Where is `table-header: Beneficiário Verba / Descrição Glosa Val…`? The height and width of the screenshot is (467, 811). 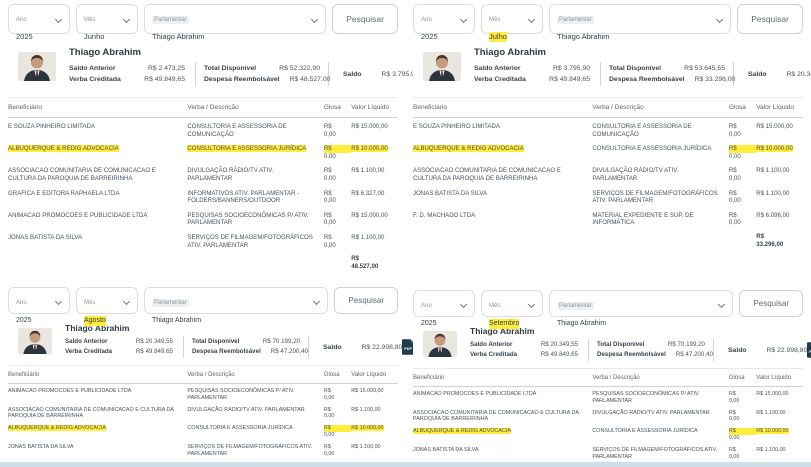 table-header: Beneficiário Verba / Descrição Glosa Val… is located at coordinates (608, 107).